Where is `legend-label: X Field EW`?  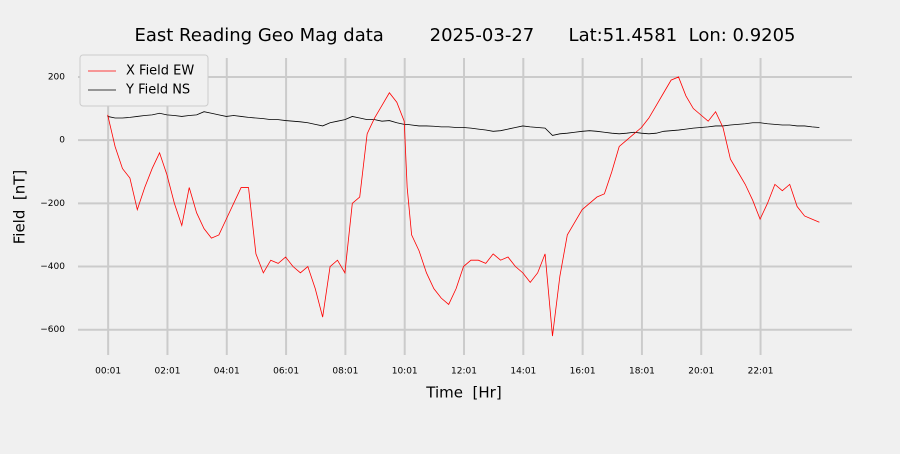
legend-label: X Field EW is located at coordinates (160, 71).